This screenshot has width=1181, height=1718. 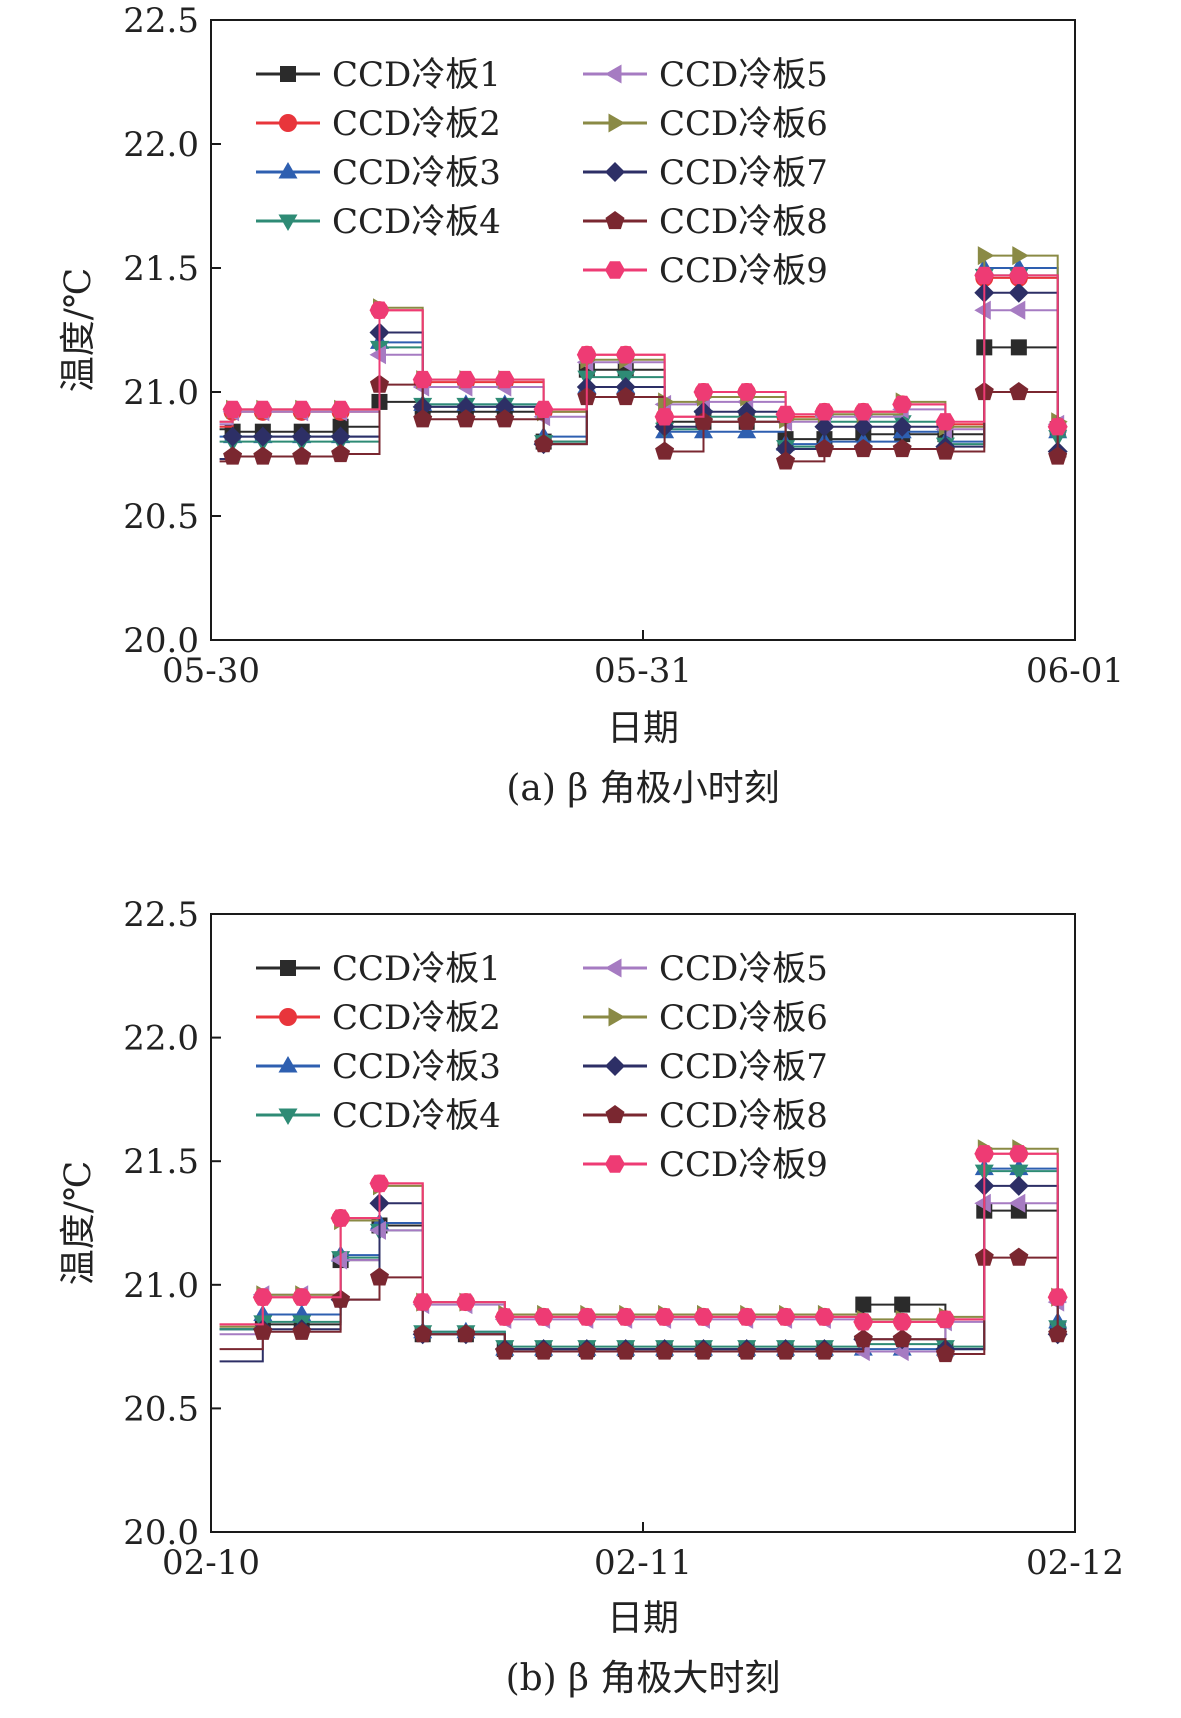 I want to click on legend-label: CCD冷板4, so click(x=416, y=222).